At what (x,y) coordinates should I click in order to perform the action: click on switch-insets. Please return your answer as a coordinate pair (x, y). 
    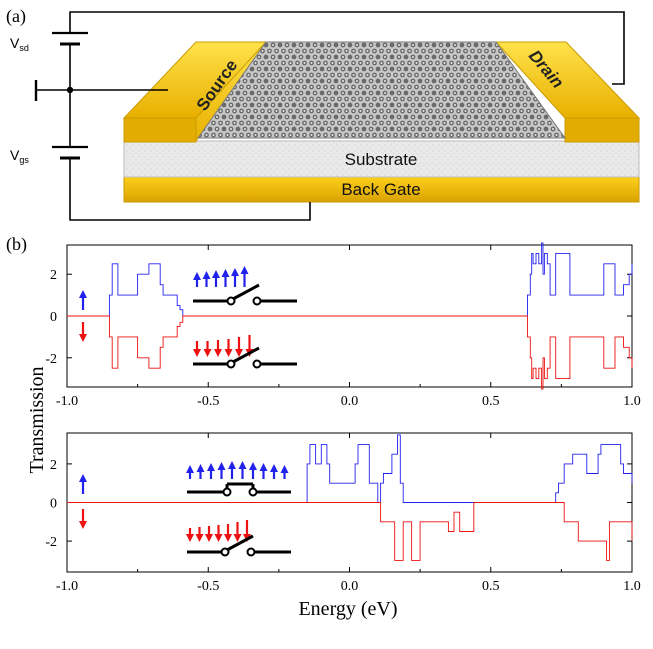
    Looking at the image, I should click on (241, 411).